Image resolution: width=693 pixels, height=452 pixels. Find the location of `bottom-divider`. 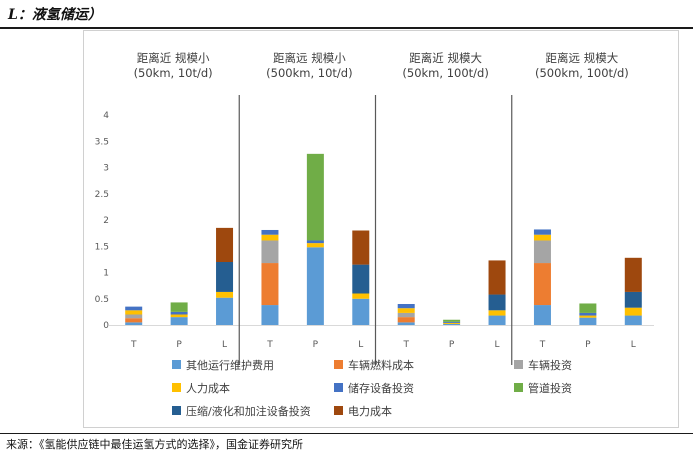

bottom-divider is located at coordinates (346, 433).